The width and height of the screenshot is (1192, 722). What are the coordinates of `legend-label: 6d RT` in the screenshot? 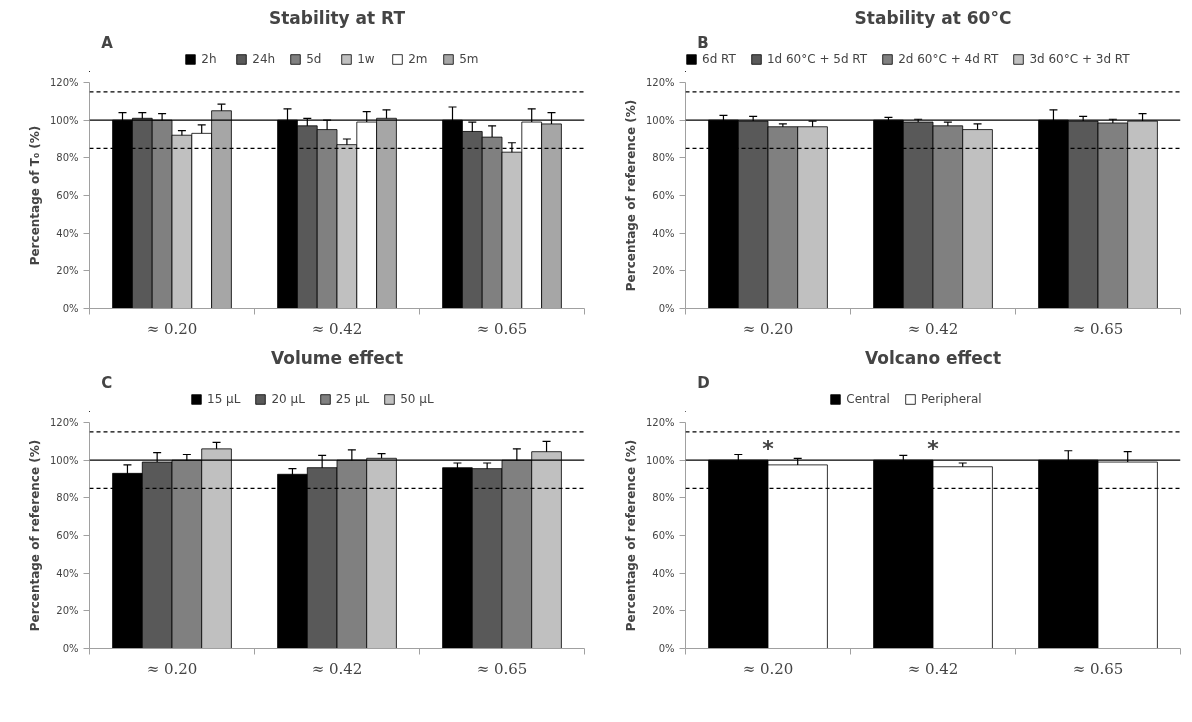 It's located at (719, 59).